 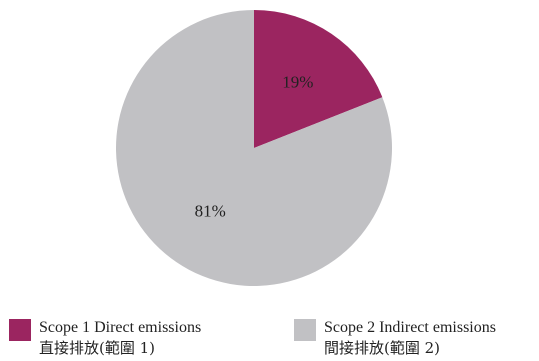 What do you see at coordinates (105, 338) in the screenshot?
I see `legend-item-scope-1: Scope 1 Direct emissions 直接排放(範圍 1)` at bounding box center [105, 338].